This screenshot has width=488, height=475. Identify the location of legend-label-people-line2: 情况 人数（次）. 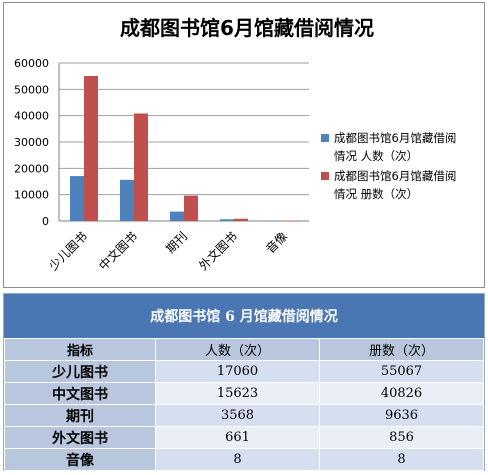
(376, 156).